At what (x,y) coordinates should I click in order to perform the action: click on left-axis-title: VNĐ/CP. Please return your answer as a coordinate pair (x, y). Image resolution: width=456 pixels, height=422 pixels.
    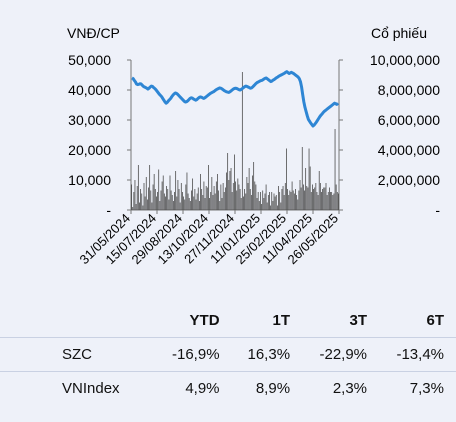
    Looking at the image, I should click on (93, 33).